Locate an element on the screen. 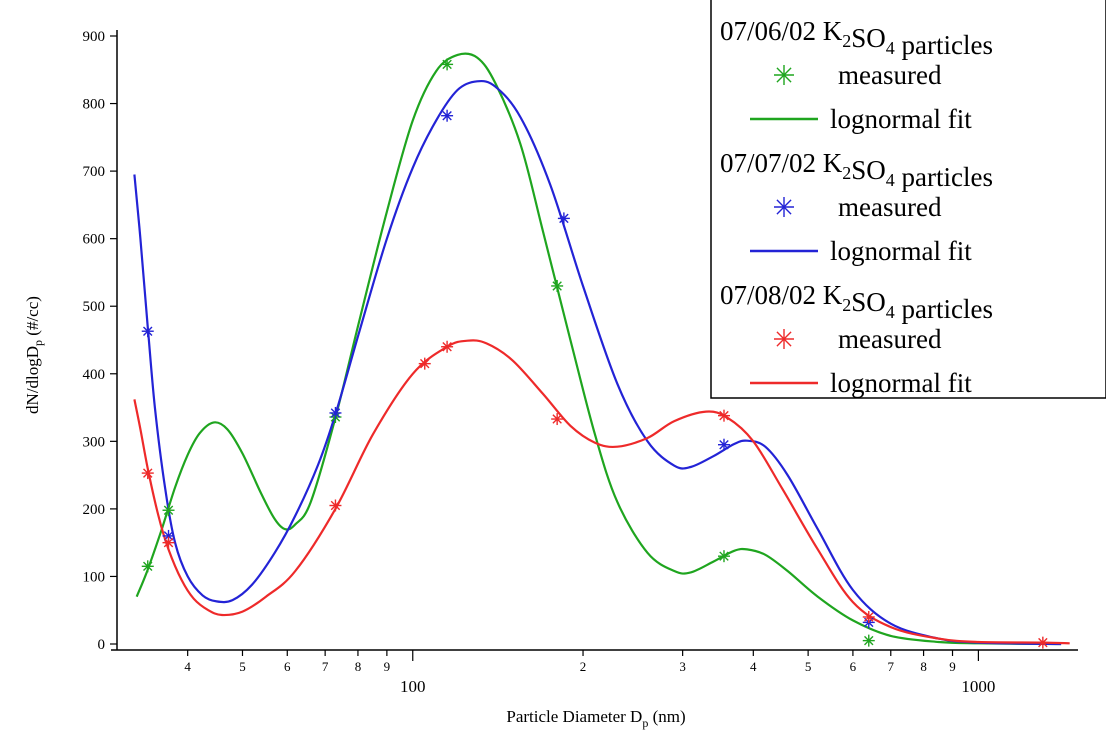  y-tick-label: 100 is located at coordinates (94, 577).